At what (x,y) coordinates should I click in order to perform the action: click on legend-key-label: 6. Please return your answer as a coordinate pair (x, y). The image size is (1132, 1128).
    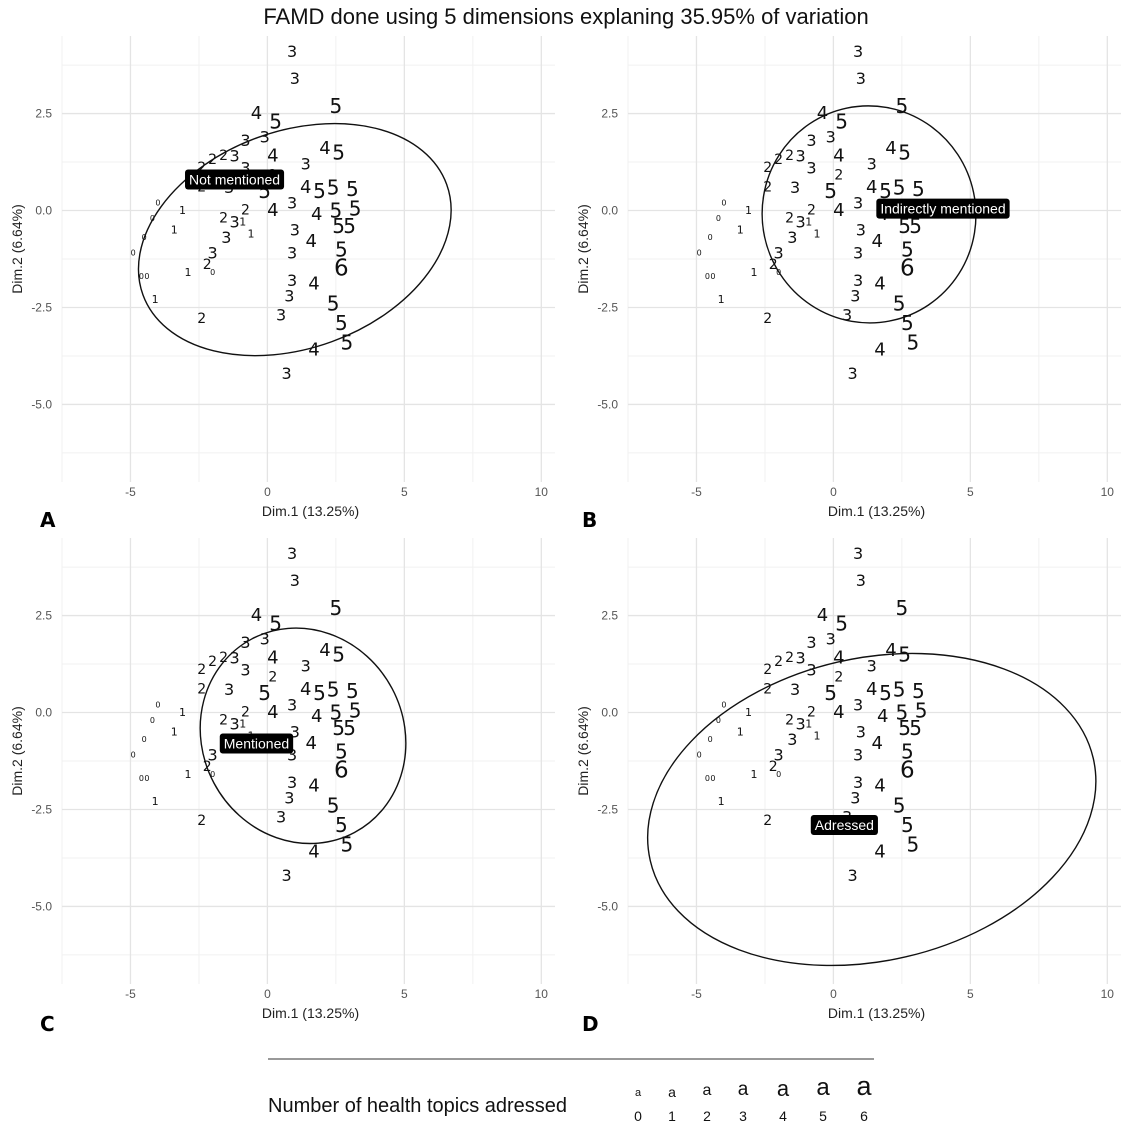
    Looking at the image, I should click on (864, 1116).